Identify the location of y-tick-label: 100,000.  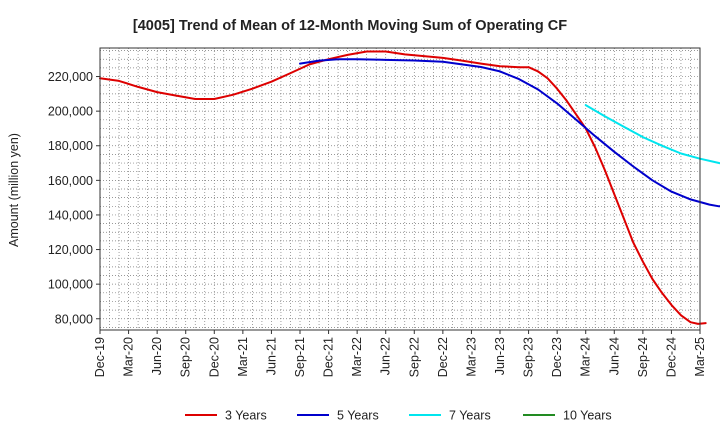
(70, 285).